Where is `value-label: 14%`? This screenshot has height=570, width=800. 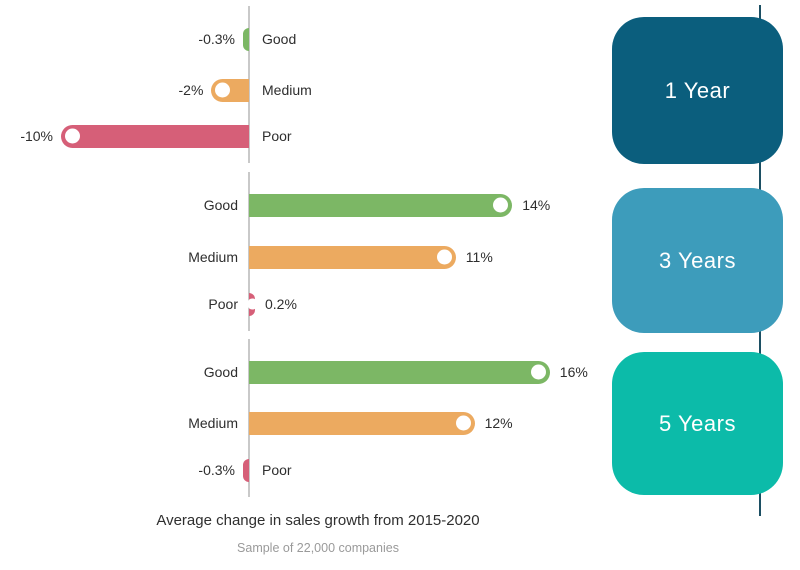
value-label: 14% is located at coordinates (536, 204).